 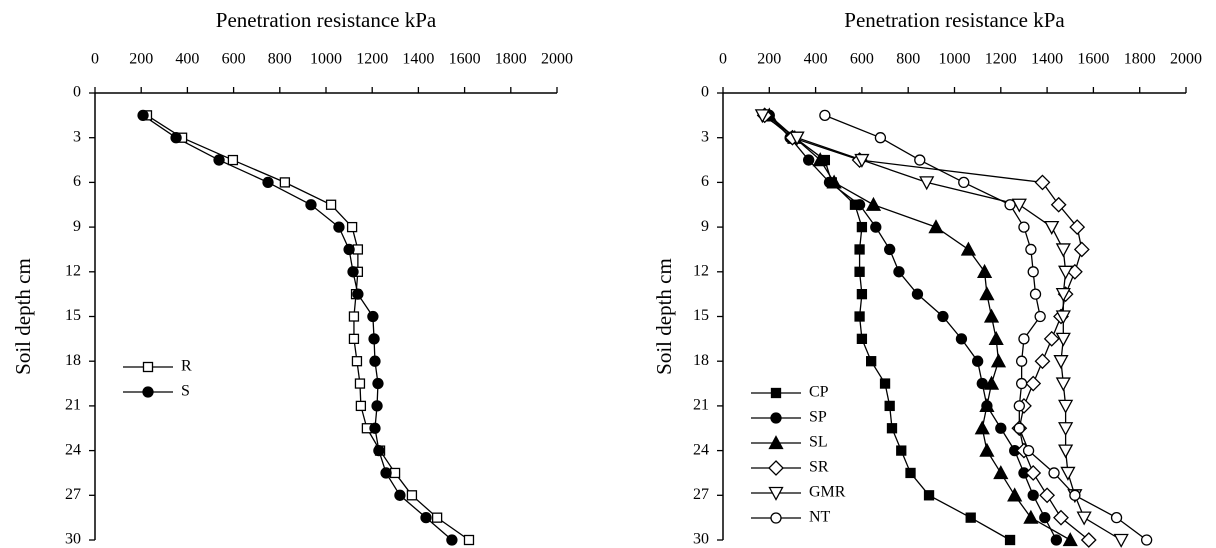 What do you see at coordinates (1047, 59) in the screenshot?
I see `x-tick-label: 1400` at bounding box center [1047, 59].